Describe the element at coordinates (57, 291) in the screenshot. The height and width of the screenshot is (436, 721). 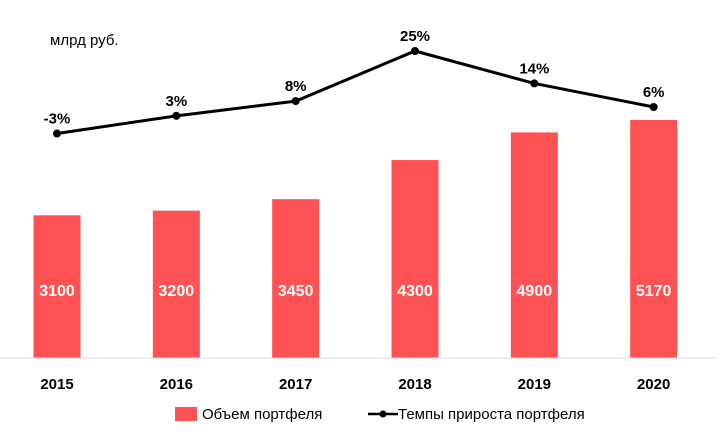
I see `bar-value-label-2015: 3100` at that location.